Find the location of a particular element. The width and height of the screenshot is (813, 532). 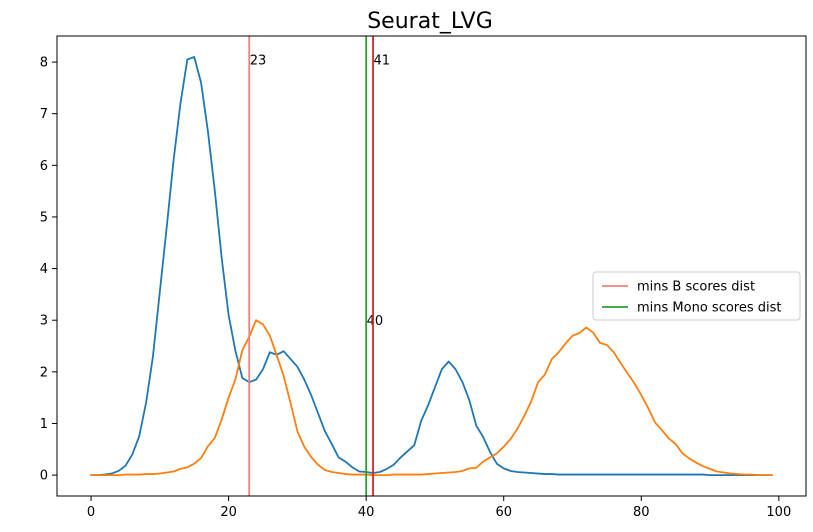

legend-box is located at coordinates (696, 296).